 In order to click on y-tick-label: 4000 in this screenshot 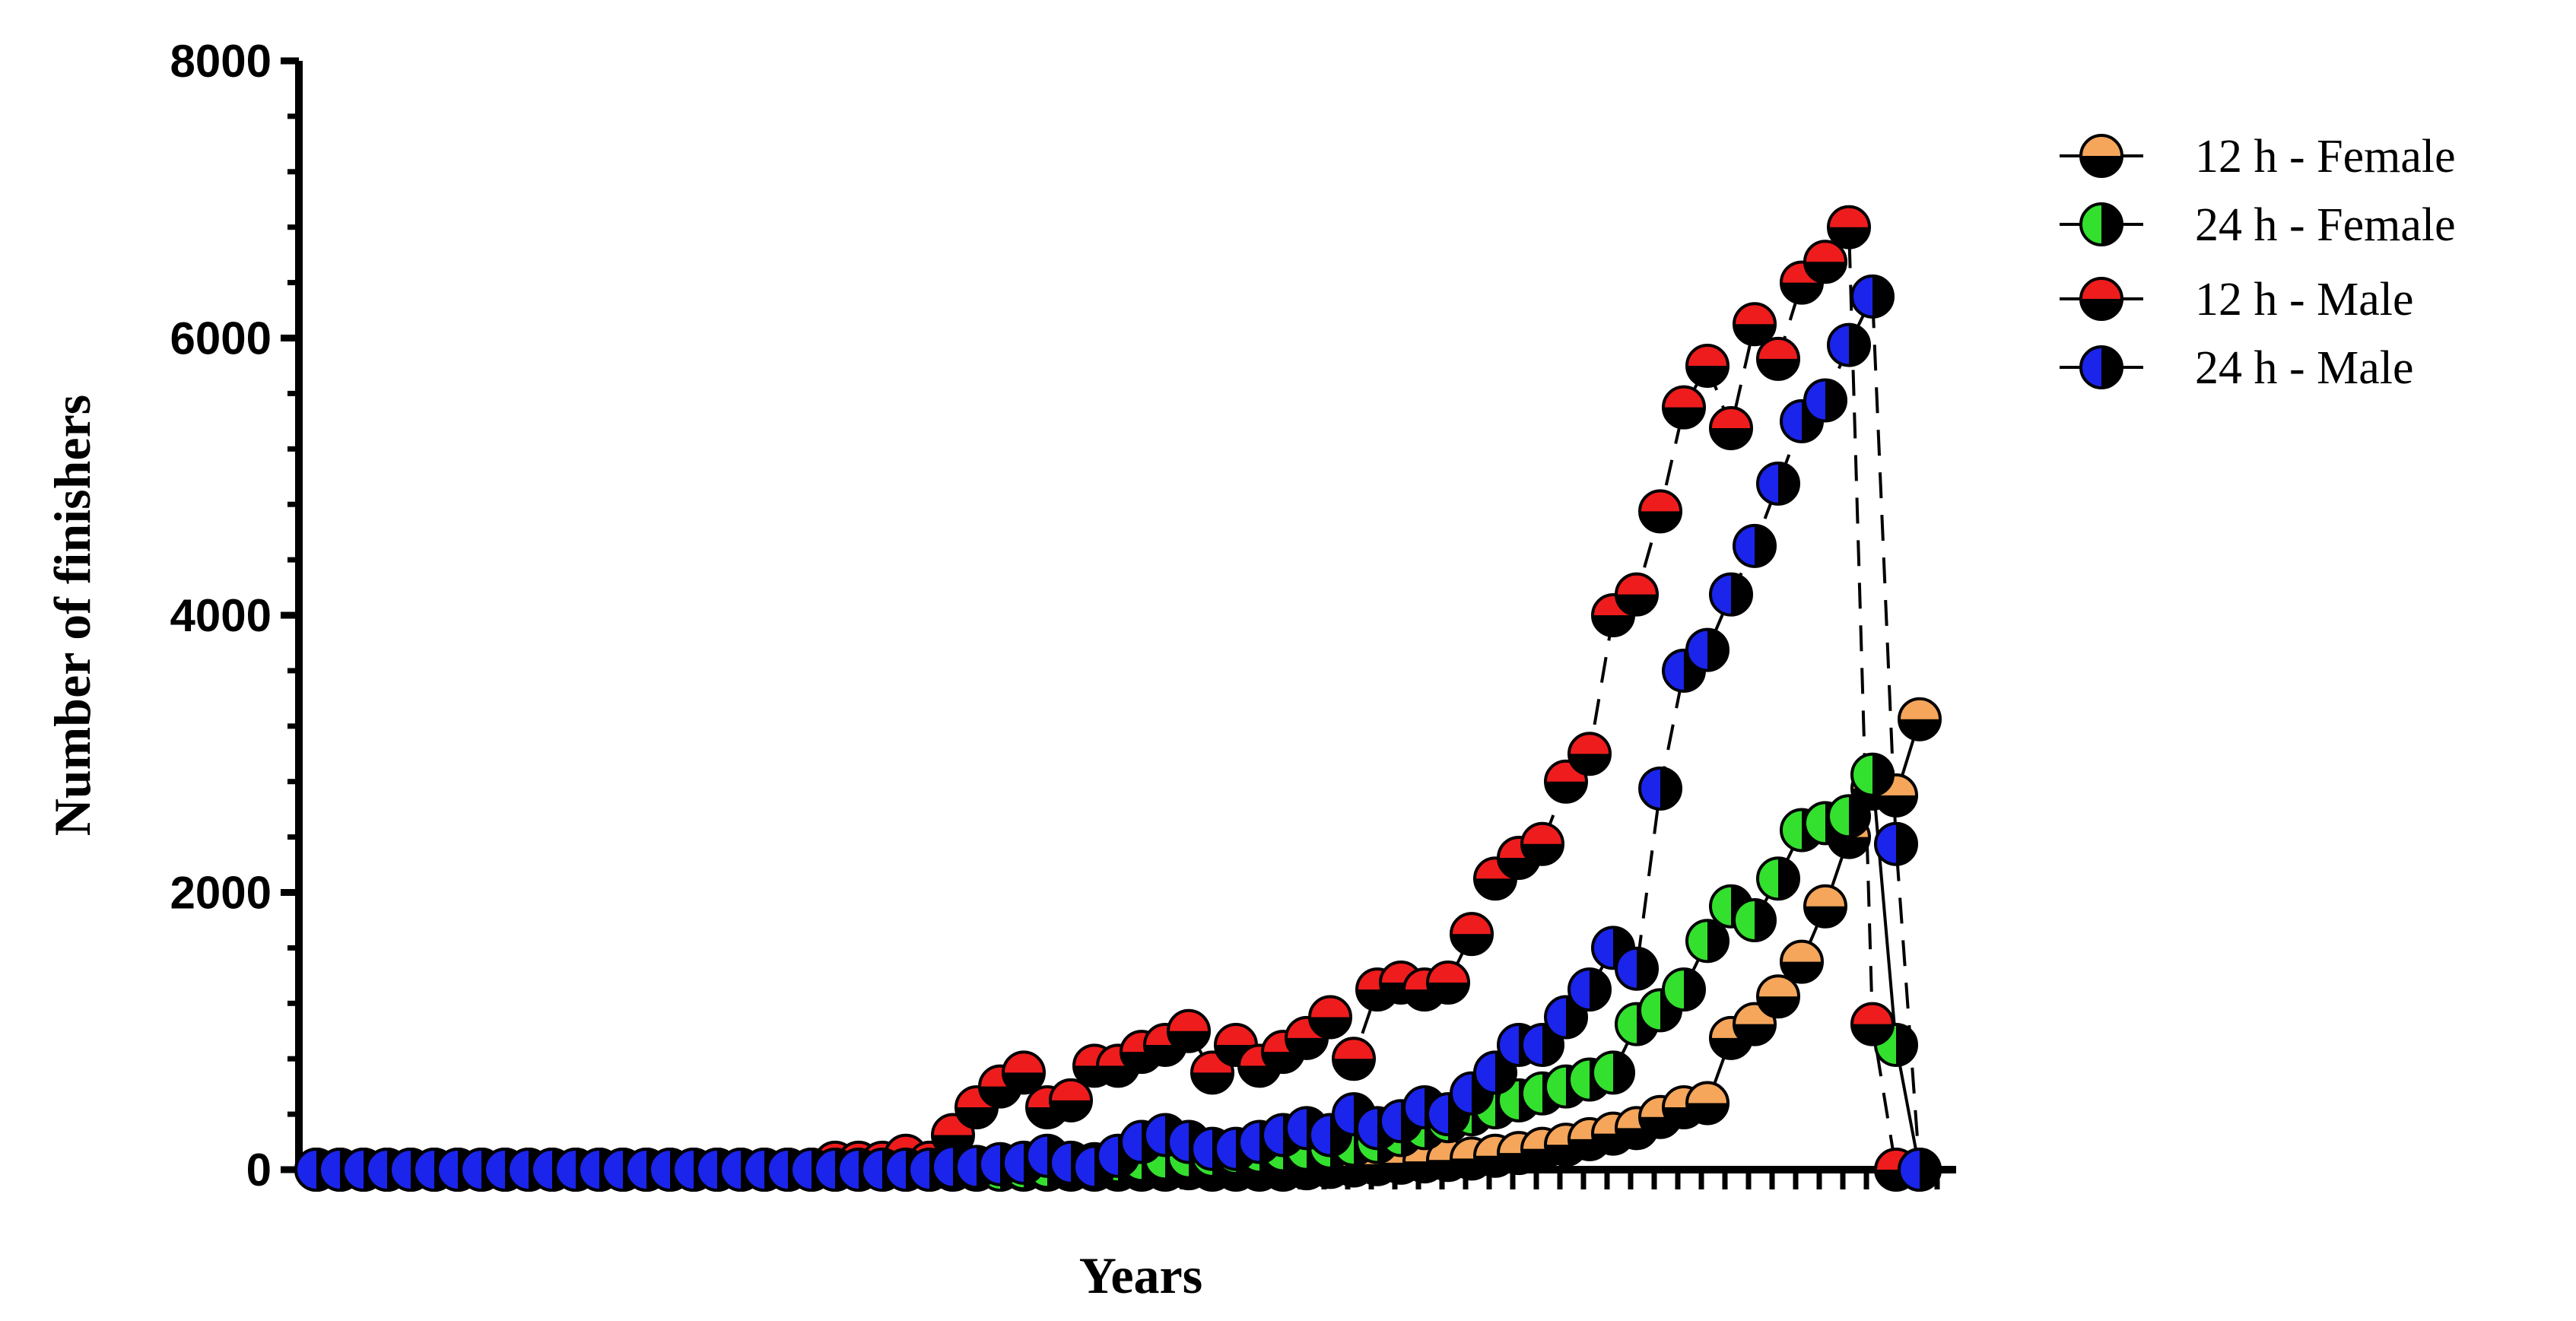, I will do `click(221, 615)`.